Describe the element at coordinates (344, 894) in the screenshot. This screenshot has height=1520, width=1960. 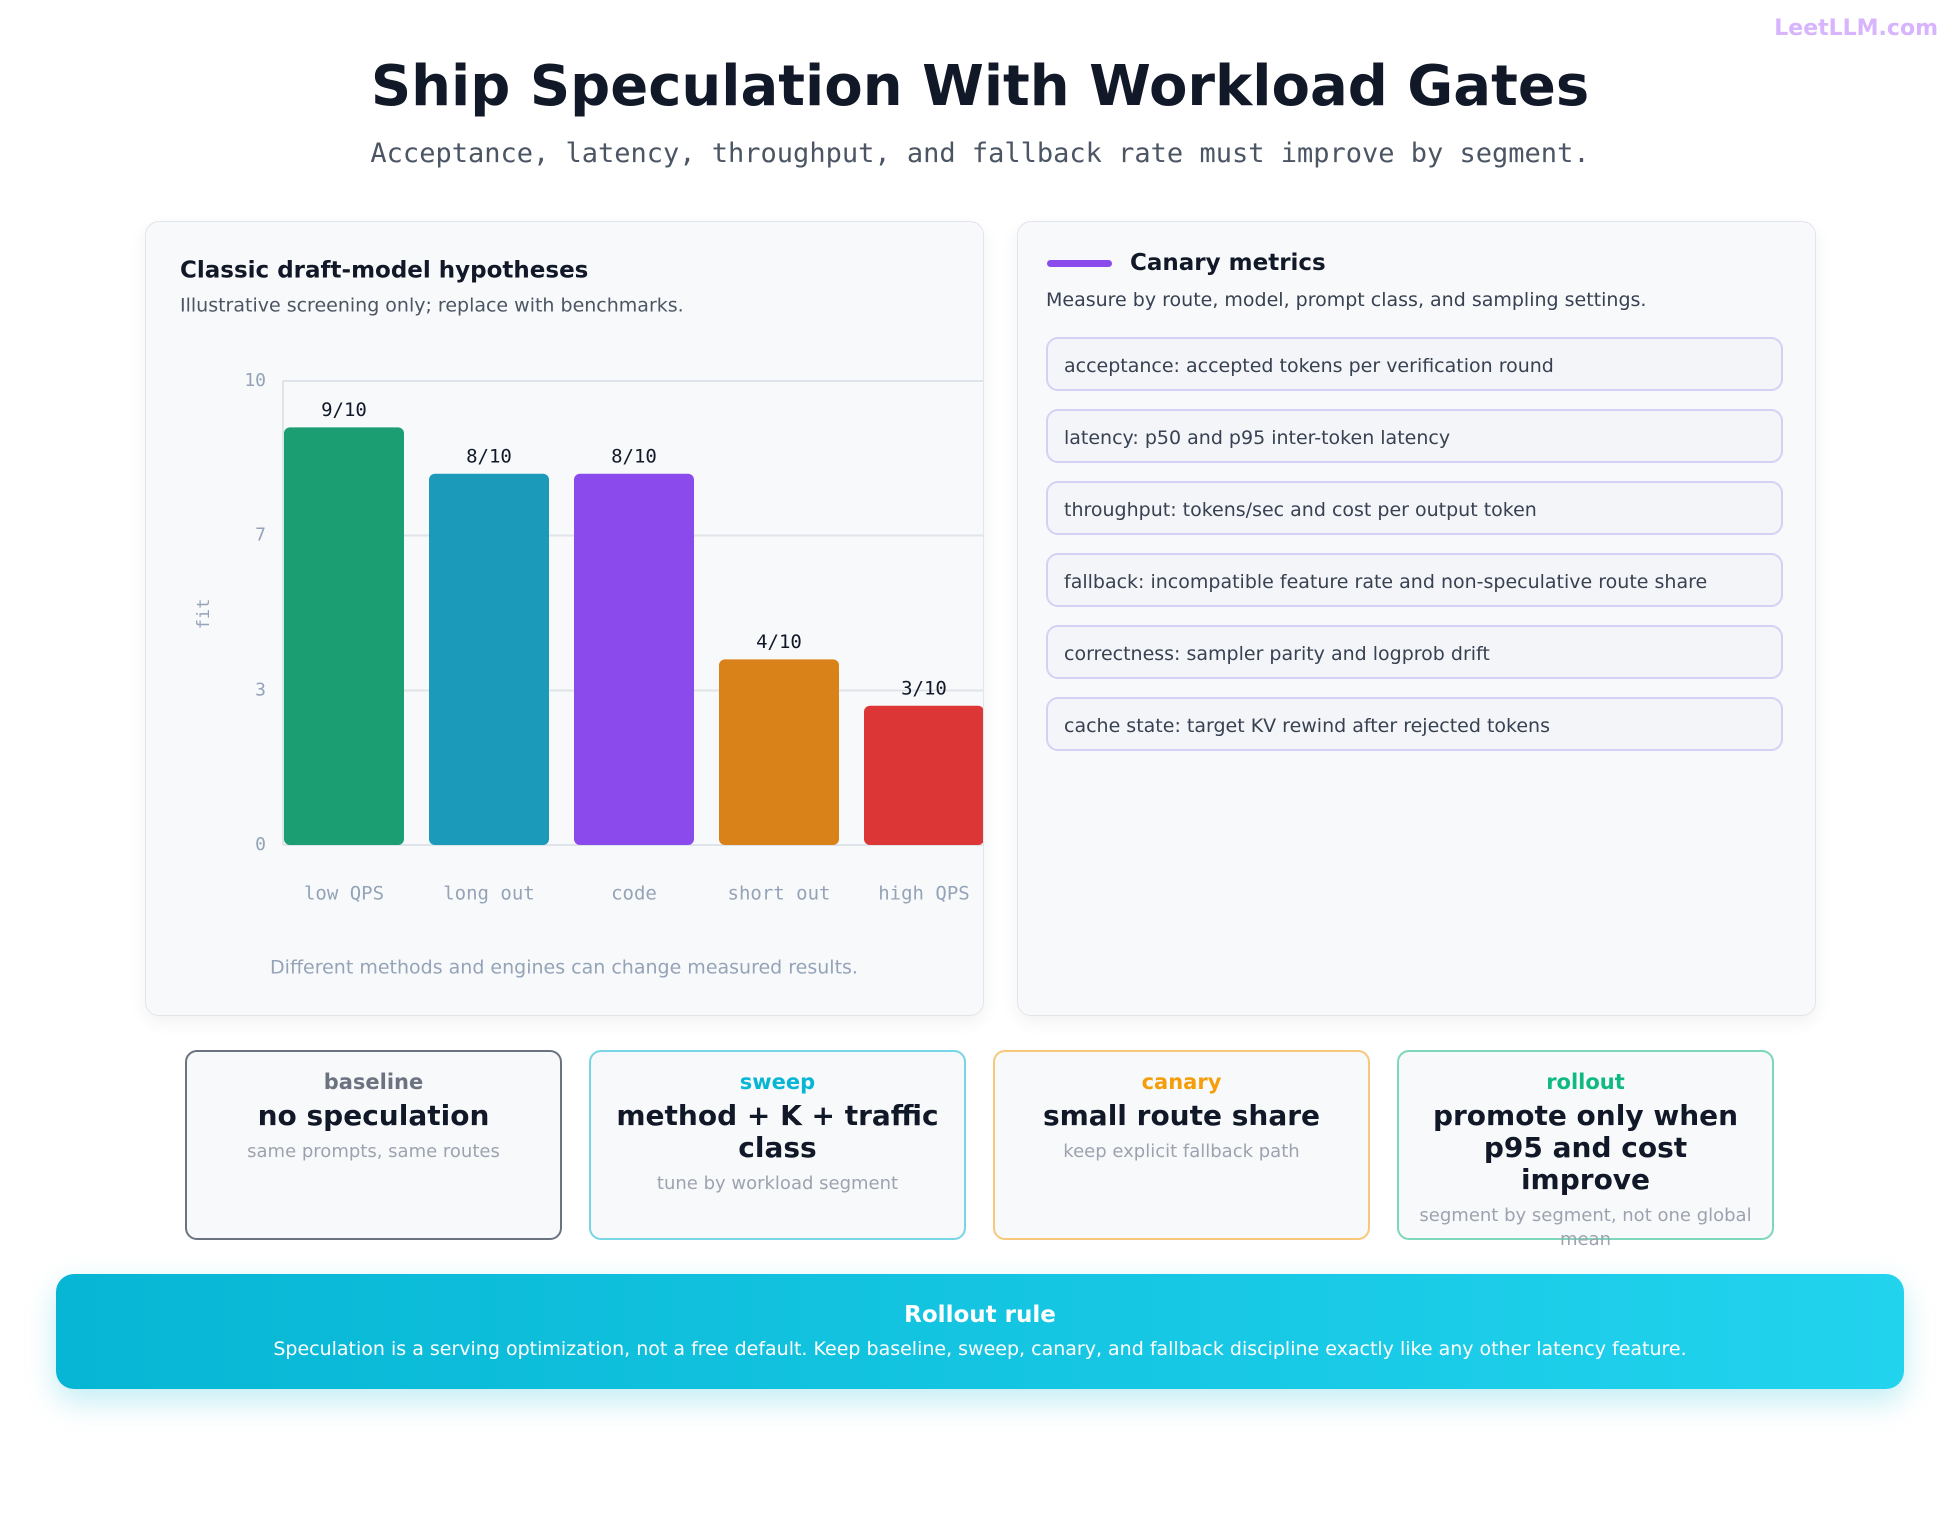
I see `x-tick-label: low QPS` at that location.